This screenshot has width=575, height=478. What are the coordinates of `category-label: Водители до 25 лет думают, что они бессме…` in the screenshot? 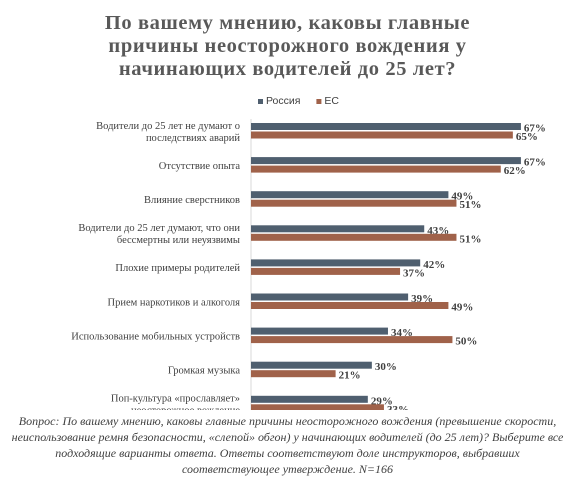 It's located at (159, 234).